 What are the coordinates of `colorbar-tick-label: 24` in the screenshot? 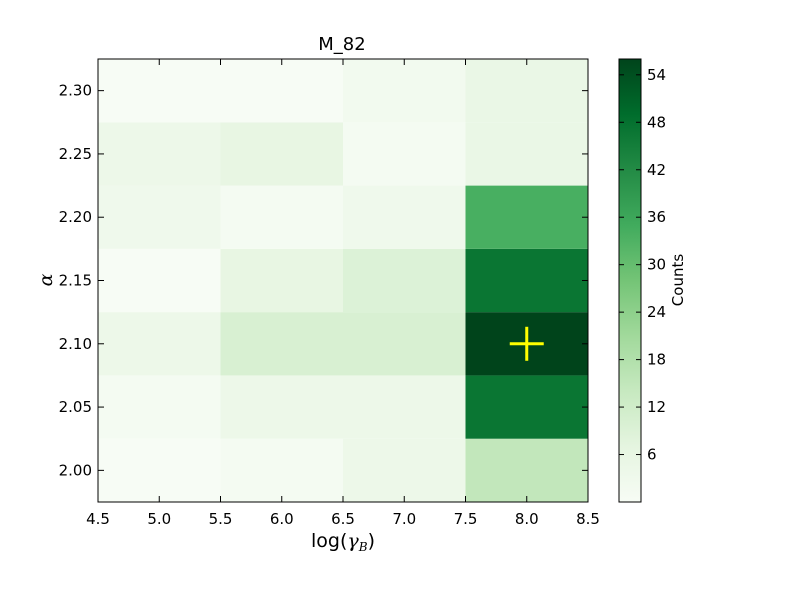 It's located at (656, 312).